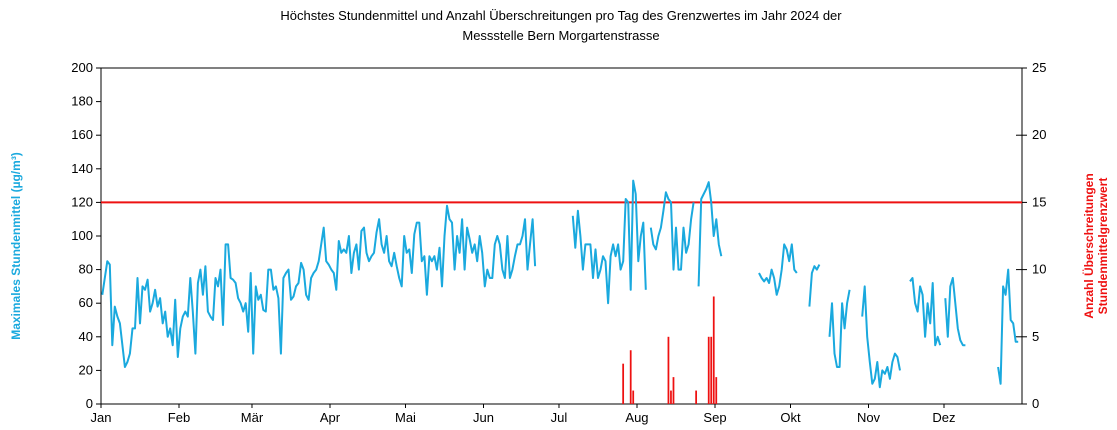  What do you see at coordinates (86, 302) in the screenshot?
I see `y-tick-label: 60` at bounding box center [86, 302].